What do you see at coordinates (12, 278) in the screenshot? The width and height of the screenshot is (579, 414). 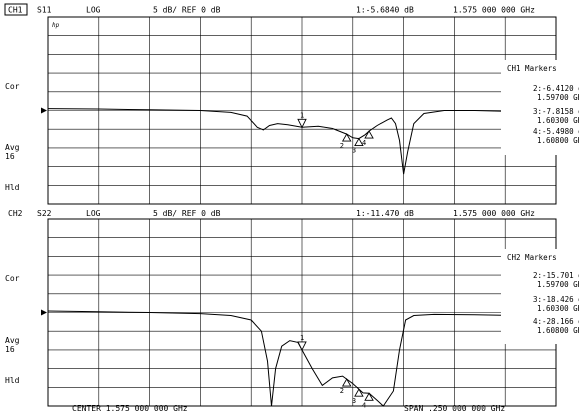 I see `ch2-correction-indicator: Cor` at bounding box center [12, 278].